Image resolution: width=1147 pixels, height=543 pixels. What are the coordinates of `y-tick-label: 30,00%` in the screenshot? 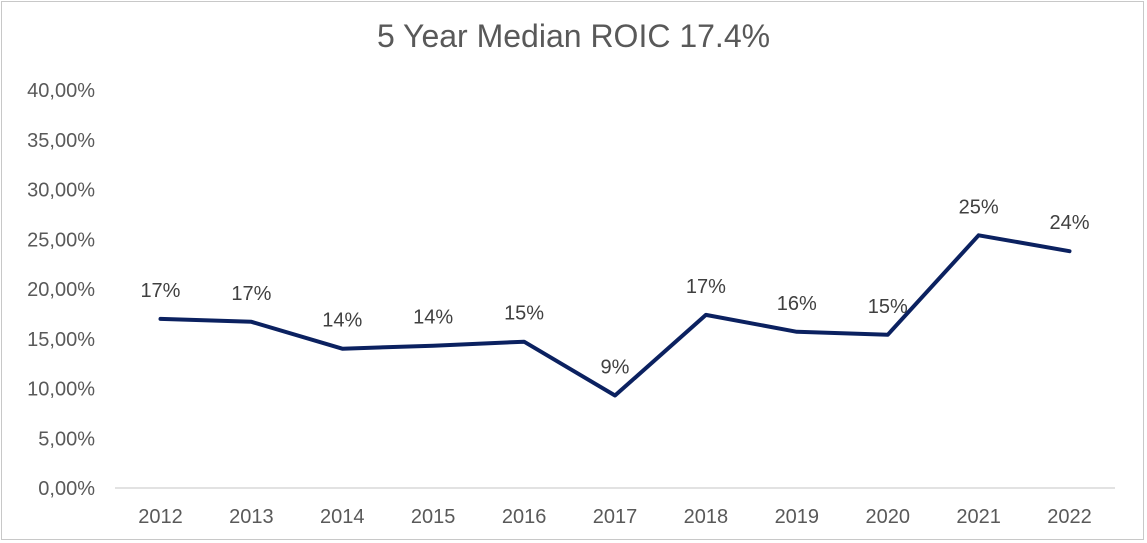 It's located at (61, 191).